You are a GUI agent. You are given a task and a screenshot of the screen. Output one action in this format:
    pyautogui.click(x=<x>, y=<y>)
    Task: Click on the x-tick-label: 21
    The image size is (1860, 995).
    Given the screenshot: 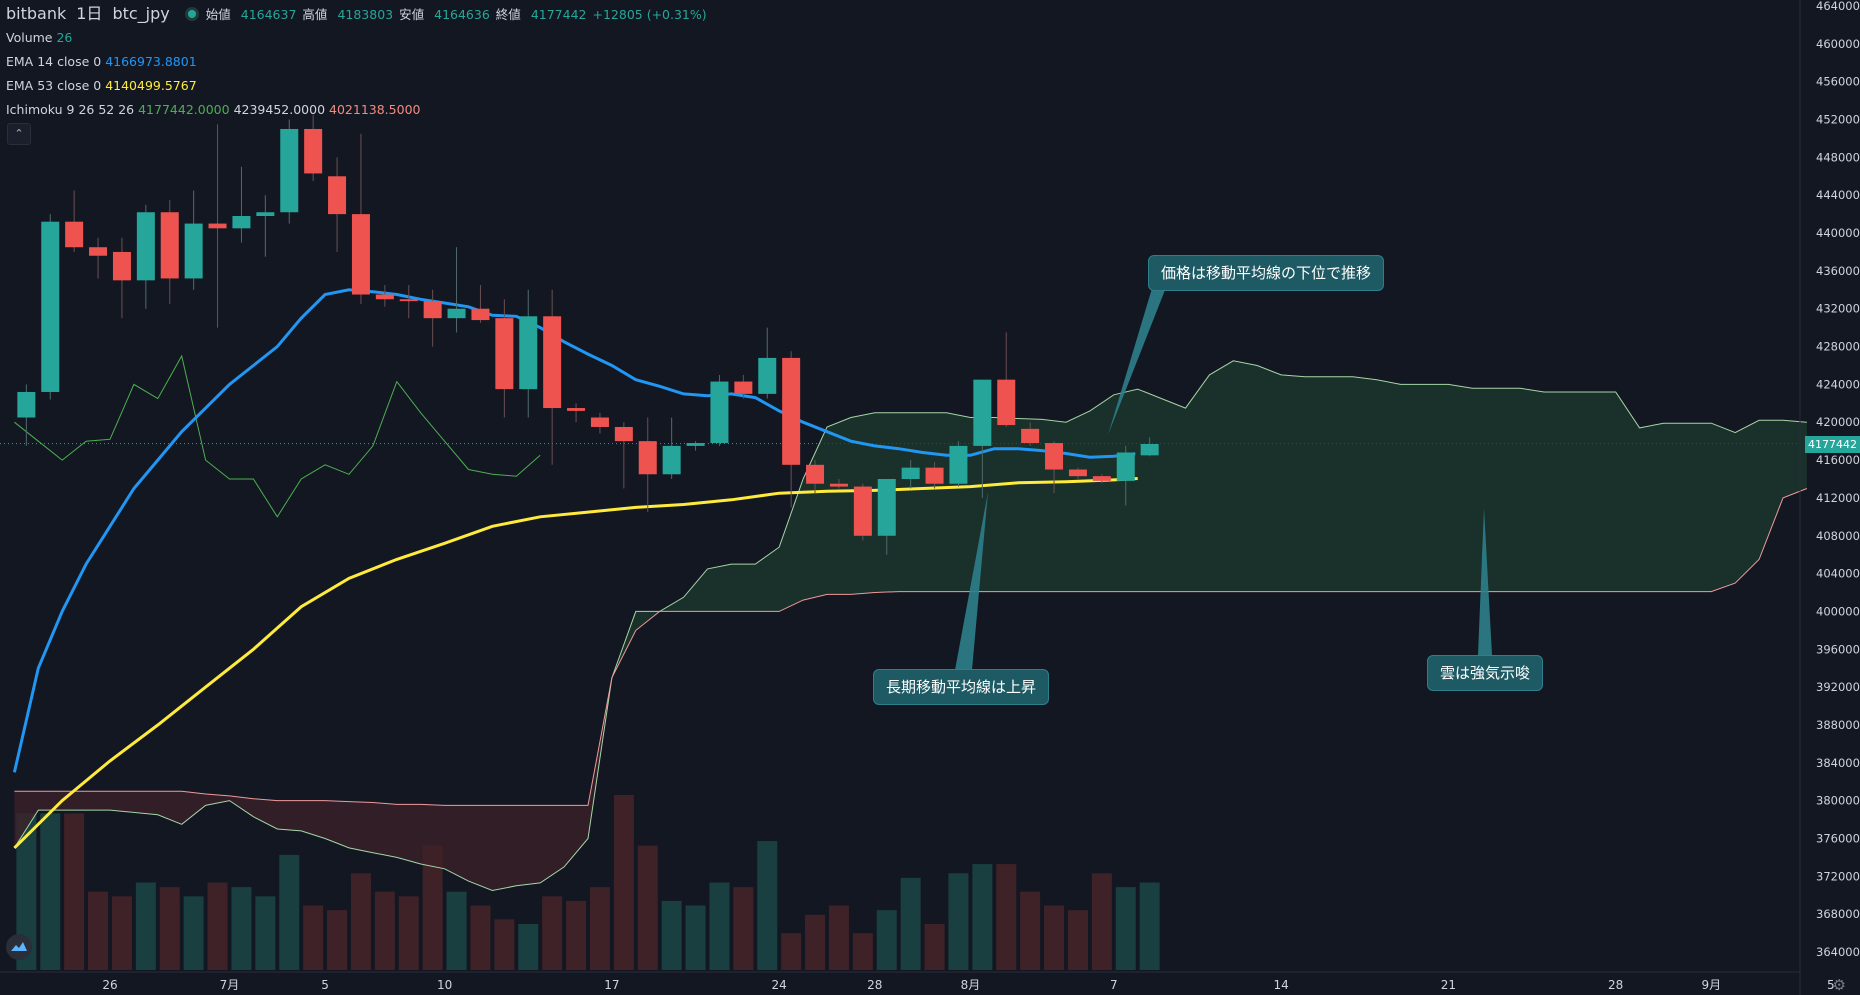 What is the action you would take?
    pyautogui.click(x=1448, y=985)
    